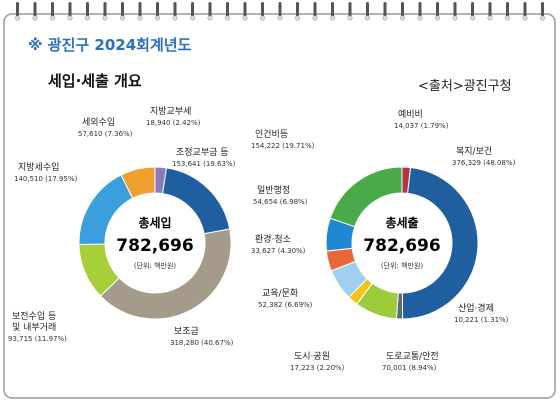 This screenshot has height=403, width=560. What do you see at coordinates (274, 191) in the screenshot?
I see `slice-label: 일반행정` at bounding box center [274, 191].